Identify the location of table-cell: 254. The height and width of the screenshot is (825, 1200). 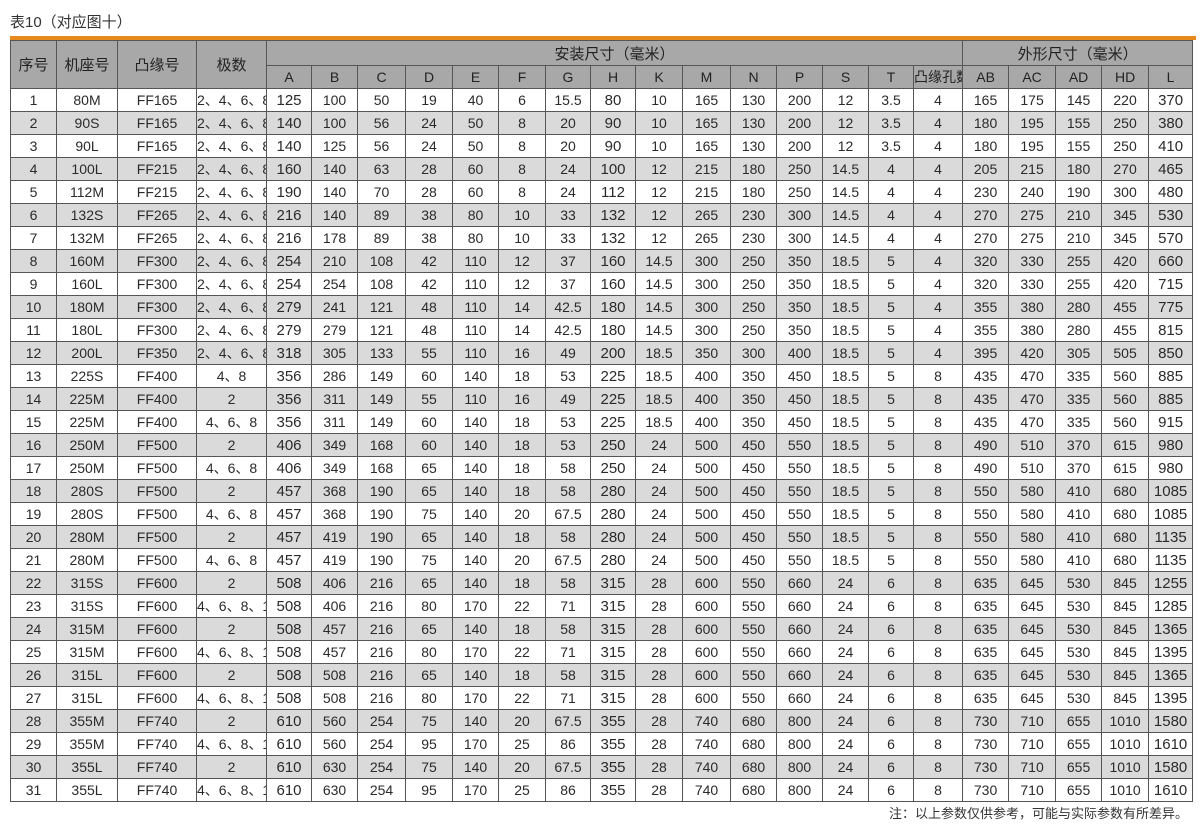
(334, 284).